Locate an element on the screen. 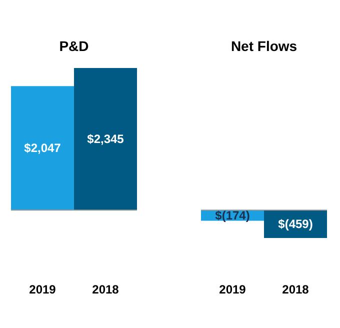  data-label: $(459) is located at coordinates (295, 224).